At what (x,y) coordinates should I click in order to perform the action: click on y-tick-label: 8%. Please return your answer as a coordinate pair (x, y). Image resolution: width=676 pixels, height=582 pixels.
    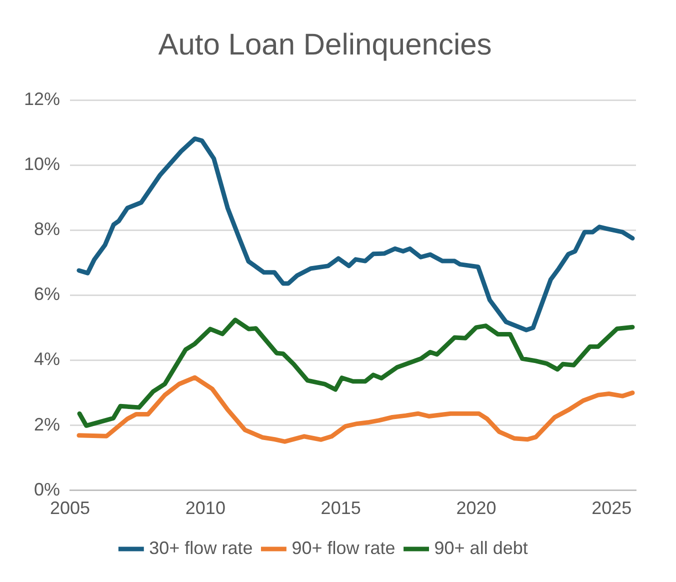
    Looking at the image, I should click on (47, 229).